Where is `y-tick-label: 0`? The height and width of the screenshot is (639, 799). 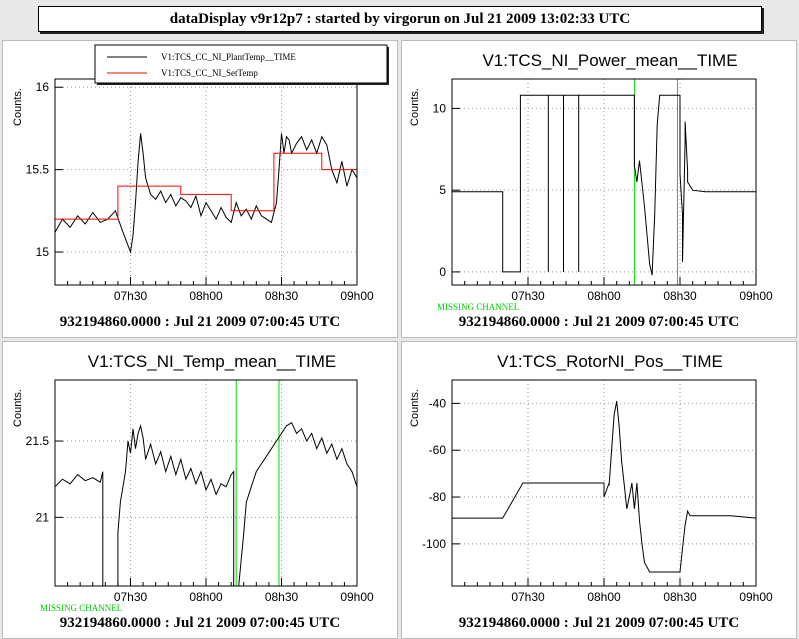 y-tick-label: 0 is located at coordinates (442, 272).